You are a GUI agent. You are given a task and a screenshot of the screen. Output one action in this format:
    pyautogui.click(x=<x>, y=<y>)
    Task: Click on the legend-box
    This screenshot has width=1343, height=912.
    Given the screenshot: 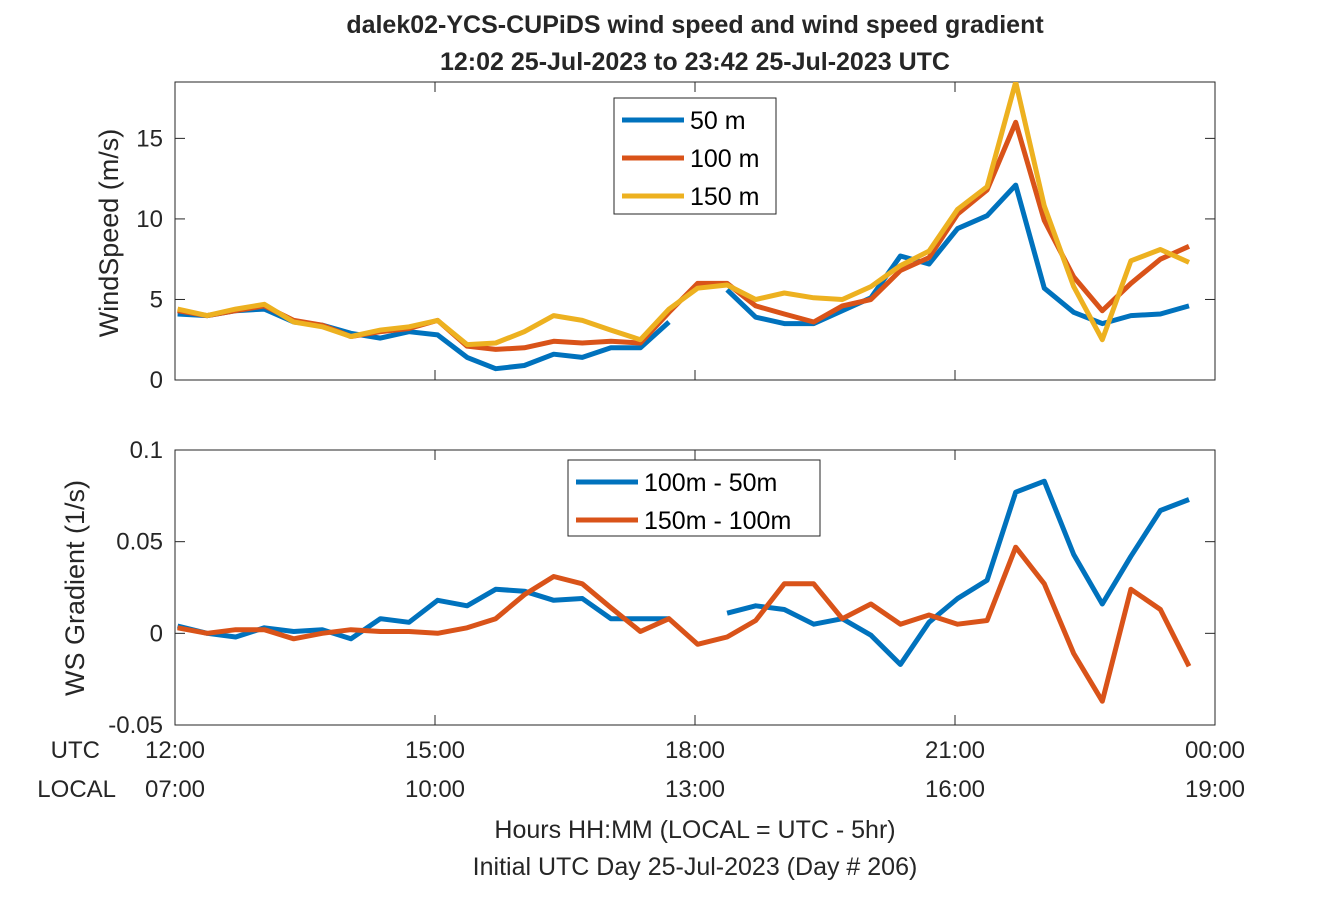 What is the action you would take?
    pyautogui.click(x=694, y=498)
    